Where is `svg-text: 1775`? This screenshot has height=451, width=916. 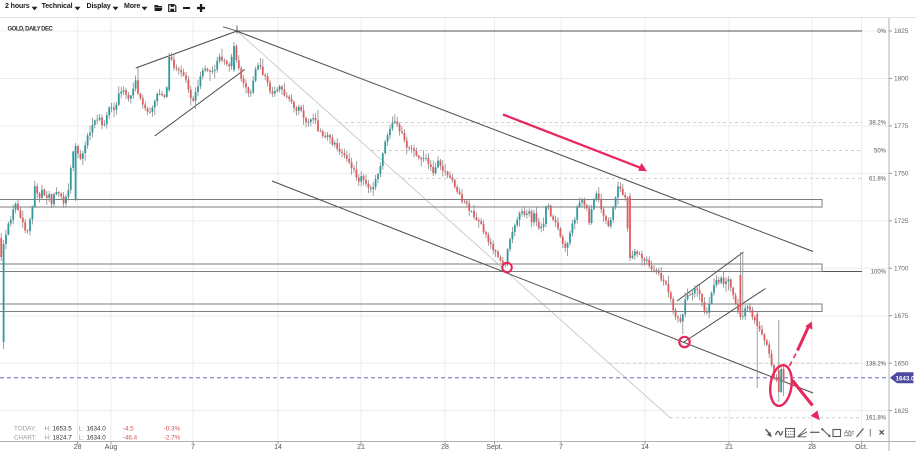
svg-text: 1775 is located at coordinates (901, 126).